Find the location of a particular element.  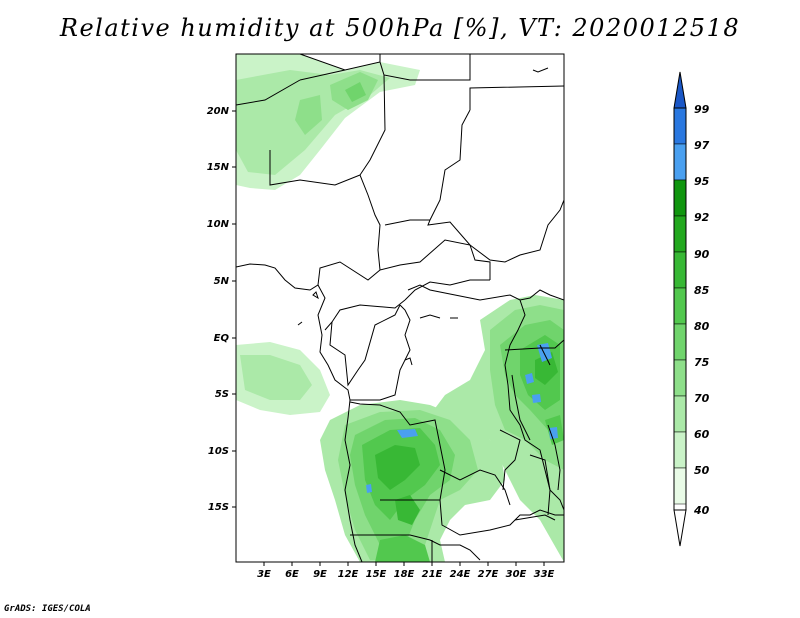

colorbar-label: 40 is located at coordinates (701, 510).